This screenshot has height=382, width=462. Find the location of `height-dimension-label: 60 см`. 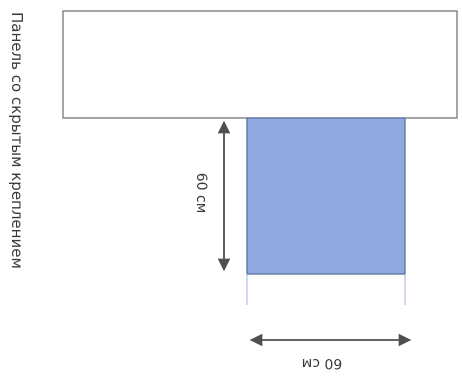

height-dimension-label: 60 см is located at coordinates (201, 193).